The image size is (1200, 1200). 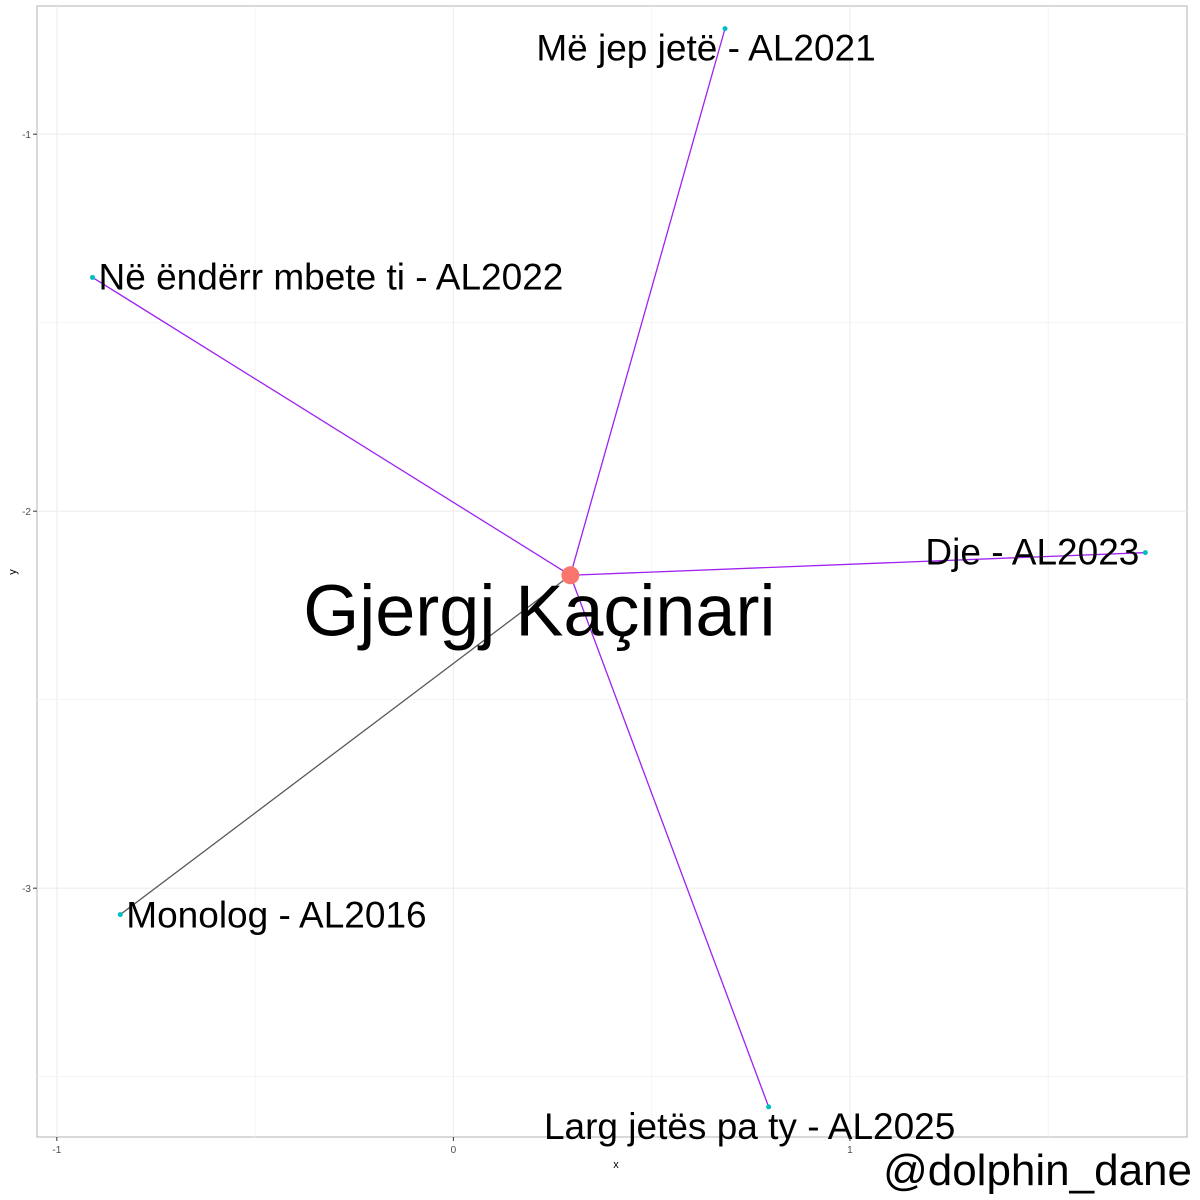 I want to click on credit-text: @dolphin_dane, so click(x=1037, y=1170).